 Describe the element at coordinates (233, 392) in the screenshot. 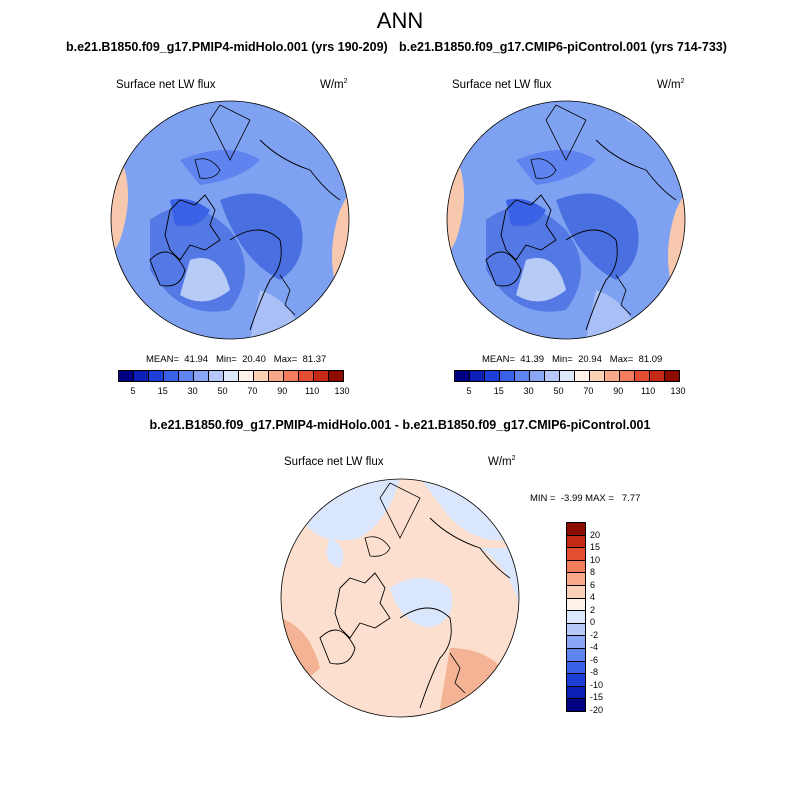

I see `left-colorbar-ticks: 5 15 30 50 70 90 110 130` at that location.